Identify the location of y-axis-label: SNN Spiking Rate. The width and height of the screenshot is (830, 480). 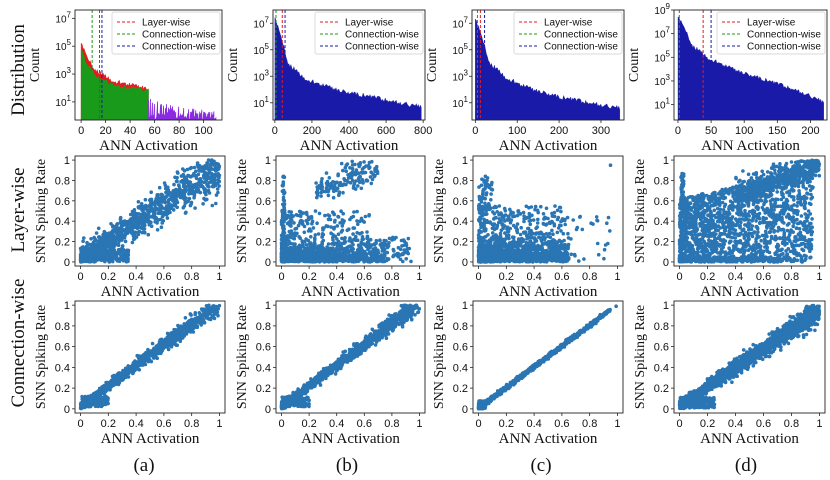
(41, 211).